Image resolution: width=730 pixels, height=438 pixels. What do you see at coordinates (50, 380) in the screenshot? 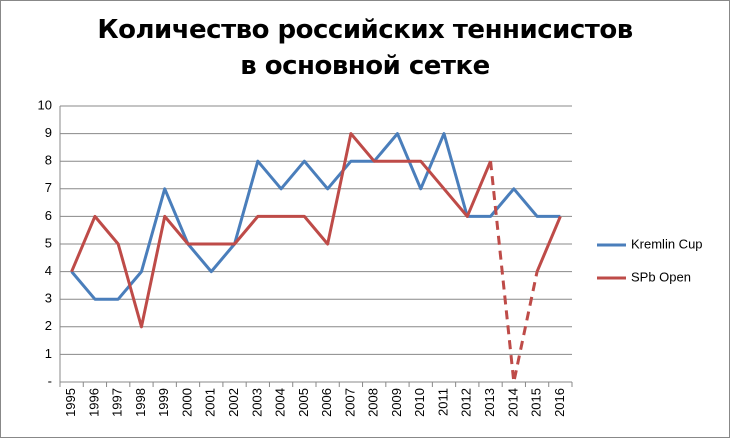
I see `y-tick-label: -` at bounding box center [50, 380].